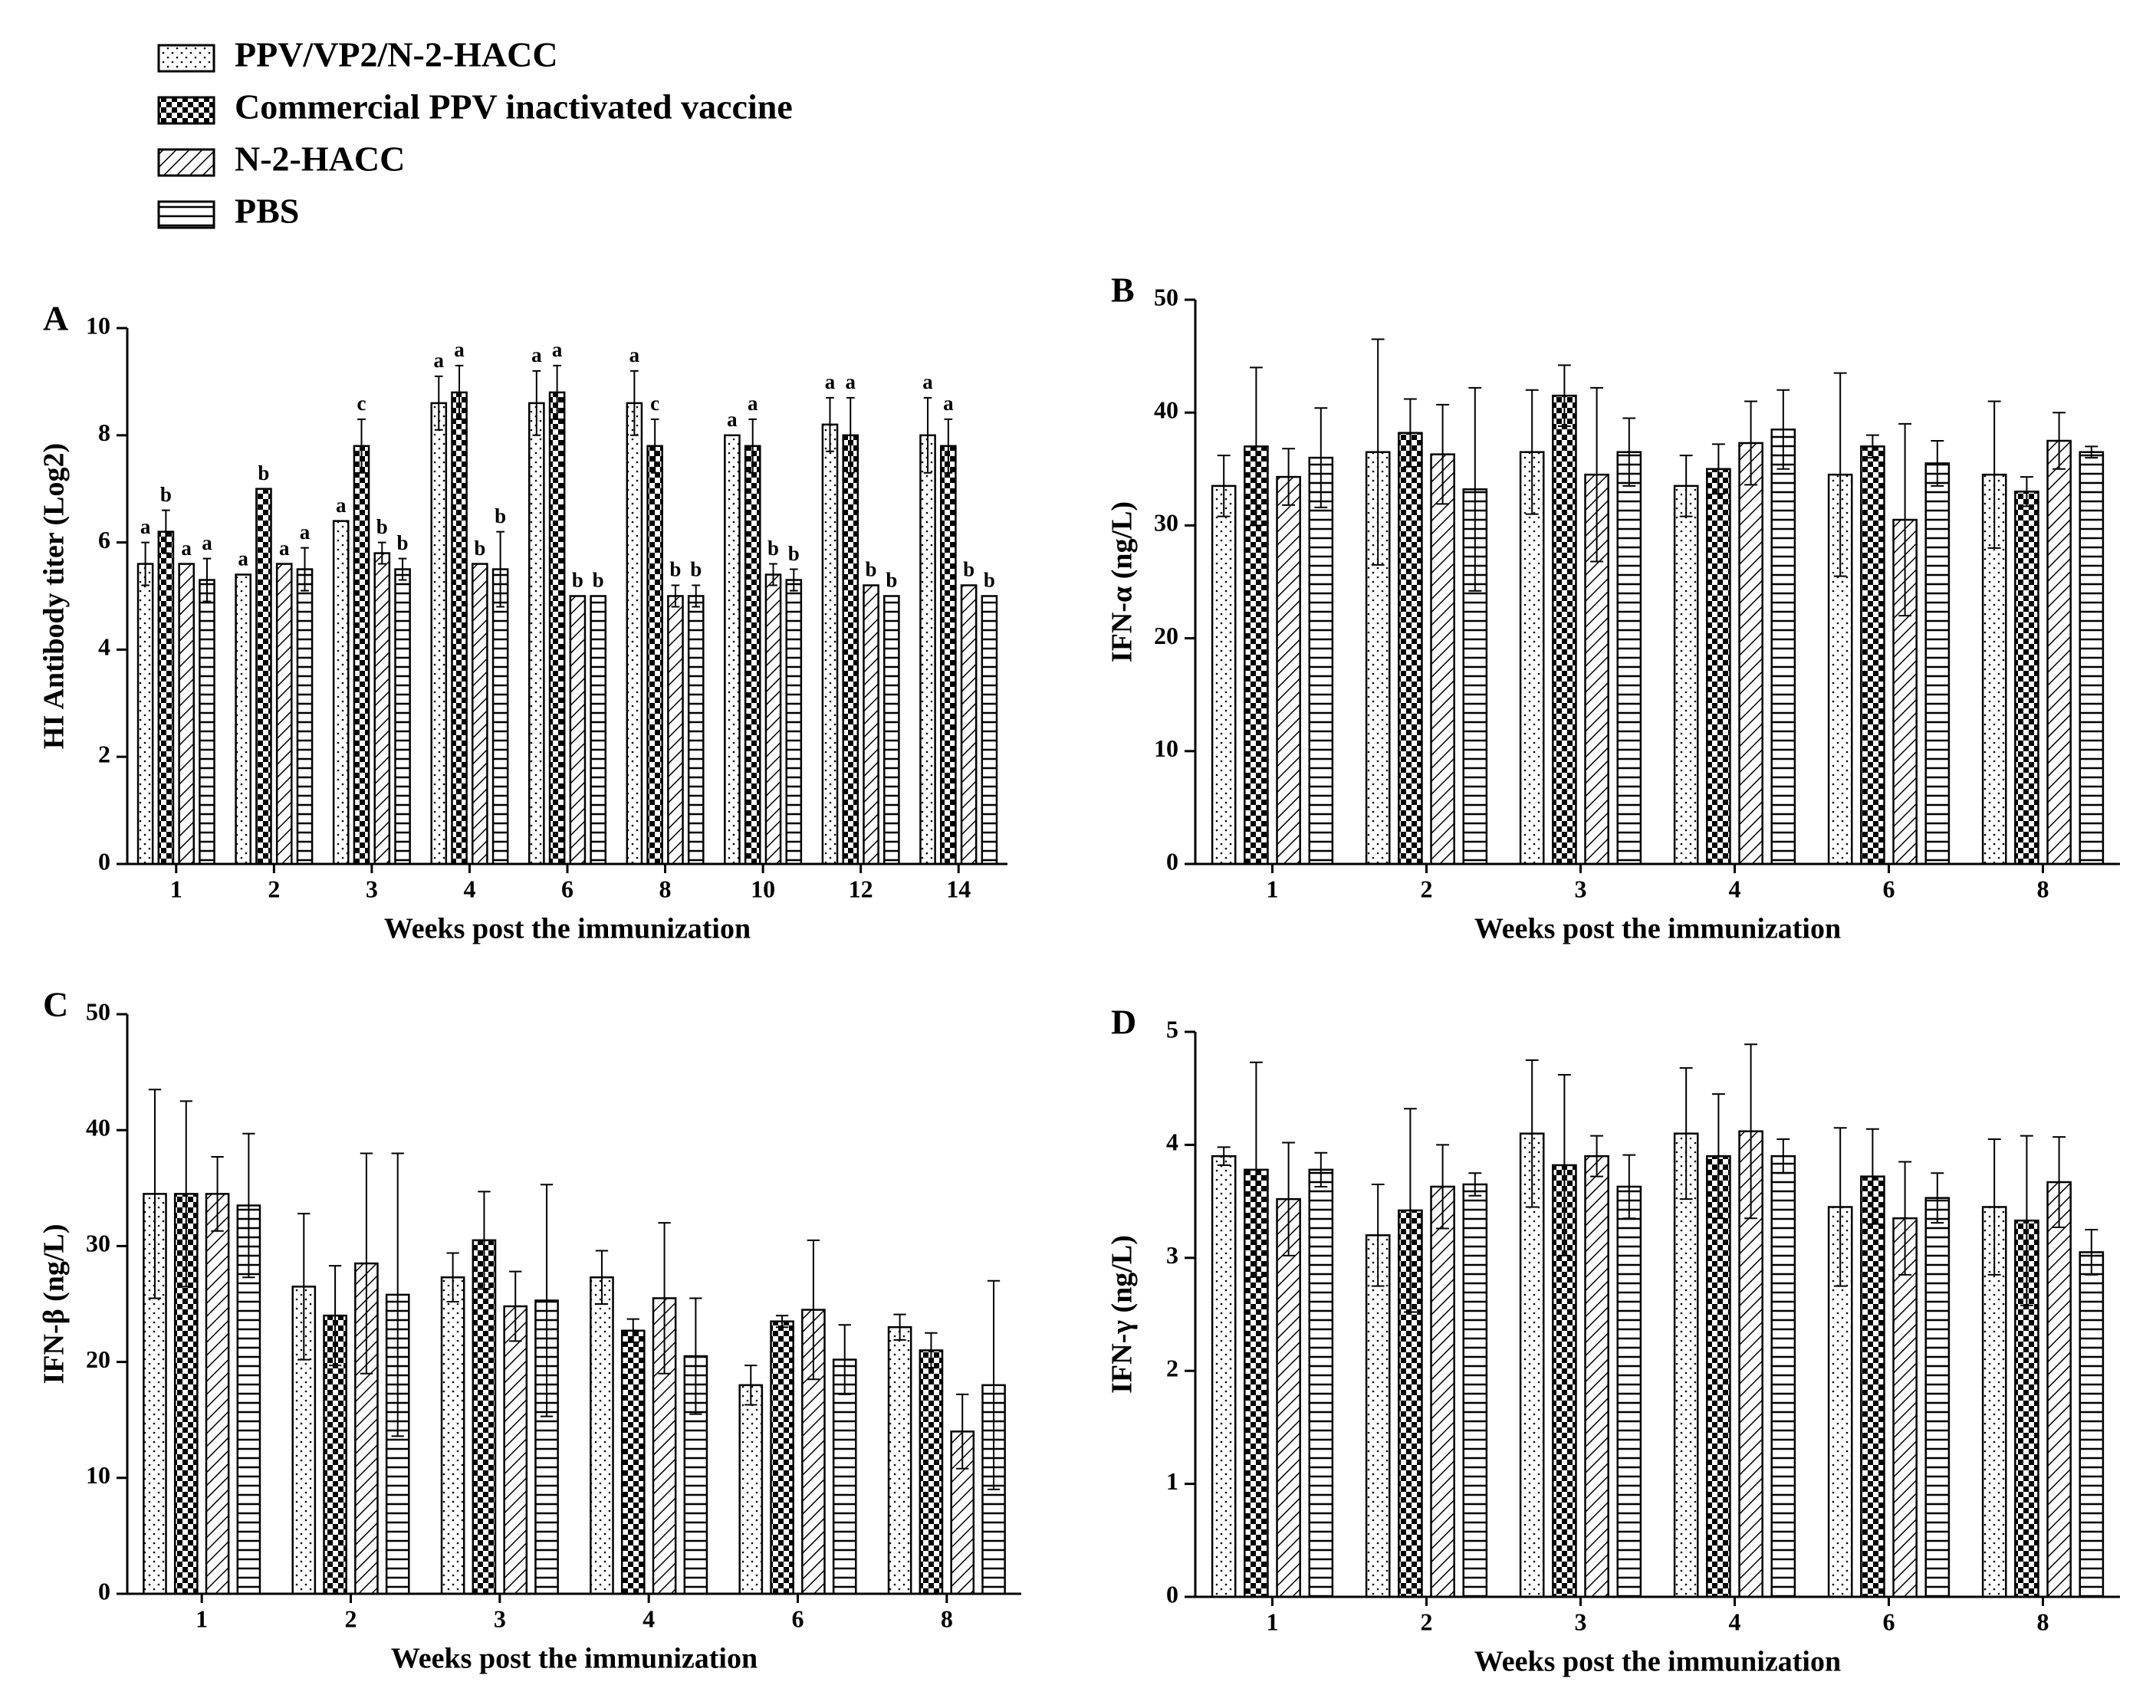 The height and width of the screenshot is (1708, 2156). I want to click on y-tick-label: 1, so click(1172, 1481).